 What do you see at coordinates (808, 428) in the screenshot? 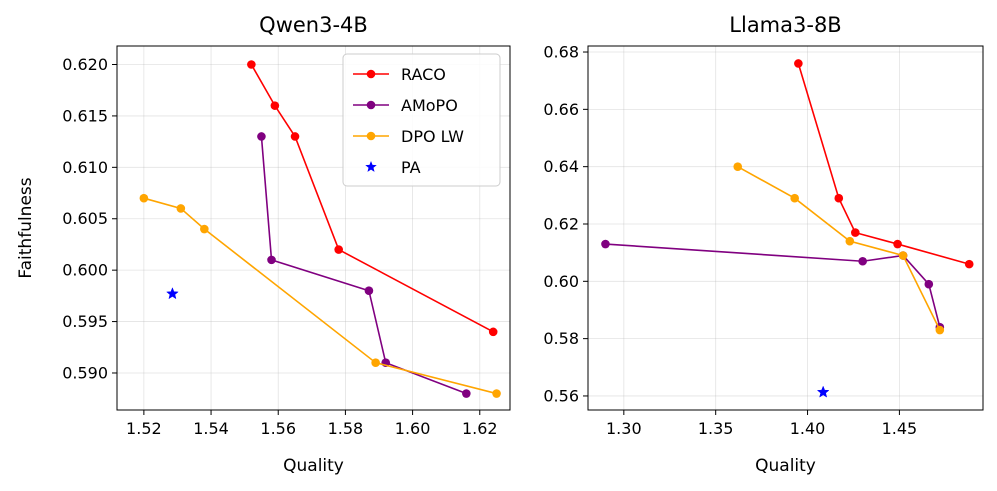
I see `x-tick-label: 1.40` at bounding box center [808, 428].